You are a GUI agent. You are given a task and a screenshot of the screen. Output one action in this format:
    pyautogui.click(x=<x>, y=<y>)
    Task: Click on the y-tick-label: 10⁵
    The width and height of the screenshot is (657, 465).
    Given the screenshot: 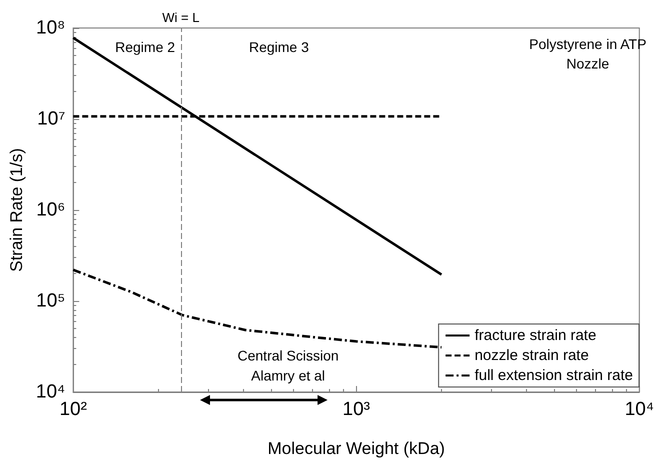 What is the action you would take?
    pyautogui.click(x=51, y=301)
    